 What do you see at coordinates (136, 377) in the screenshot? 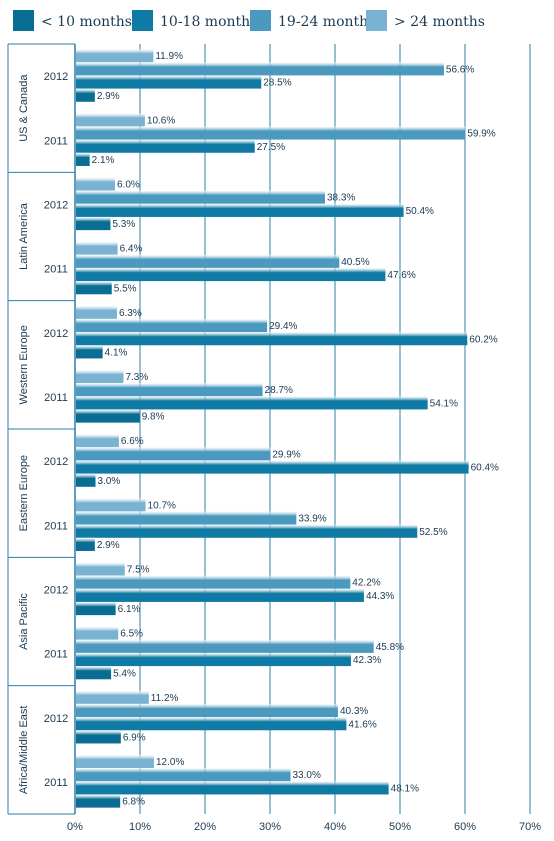
I see `value-label-western-europe-2011-24-months: 7.3%` at bounding box center [136, 377].